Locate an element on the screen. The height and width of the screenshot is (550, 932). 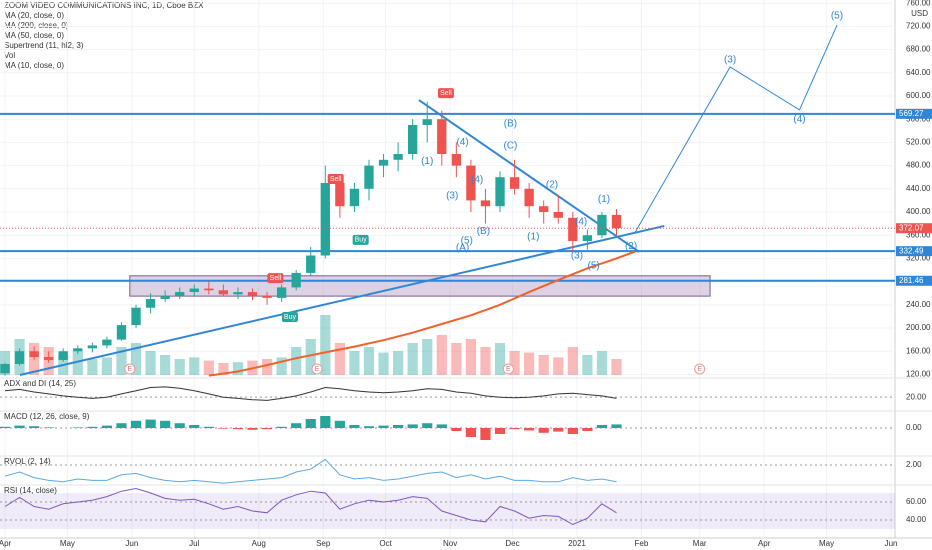
earnings-marker is located at coordinates (508, 369).